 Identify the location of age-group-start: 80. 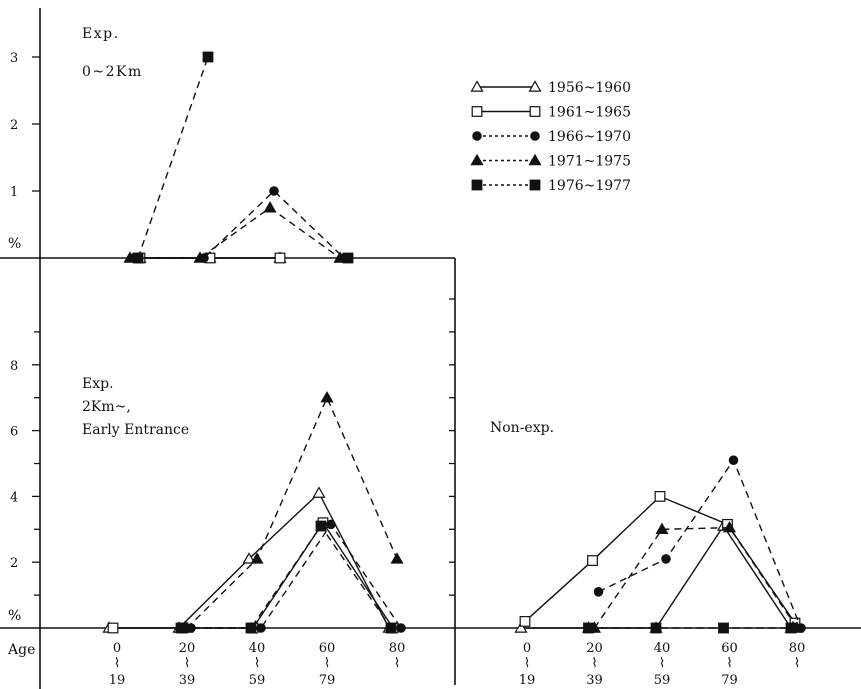
(397, 648).